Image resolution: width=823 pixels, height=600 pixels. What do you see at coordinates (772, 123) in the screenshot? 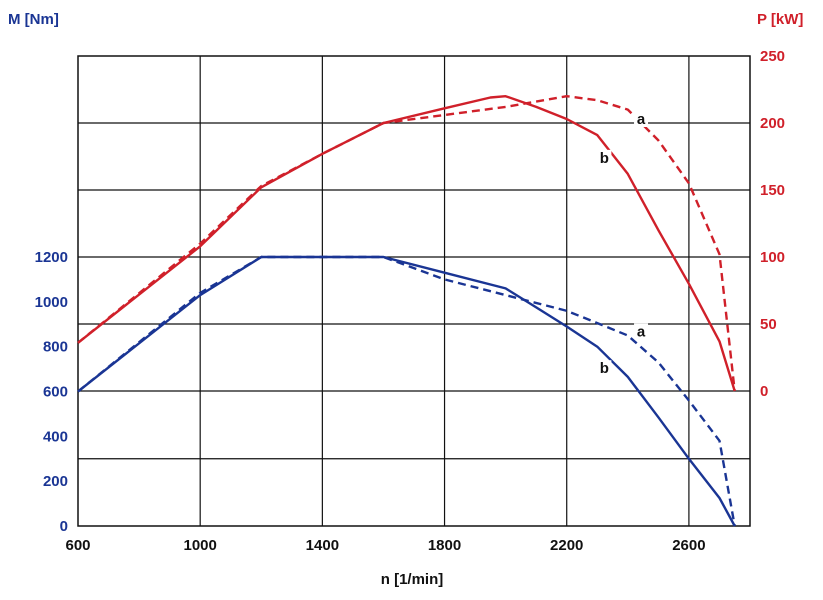
I see `right-tick-label: 200` at bounding box center [772, 123].